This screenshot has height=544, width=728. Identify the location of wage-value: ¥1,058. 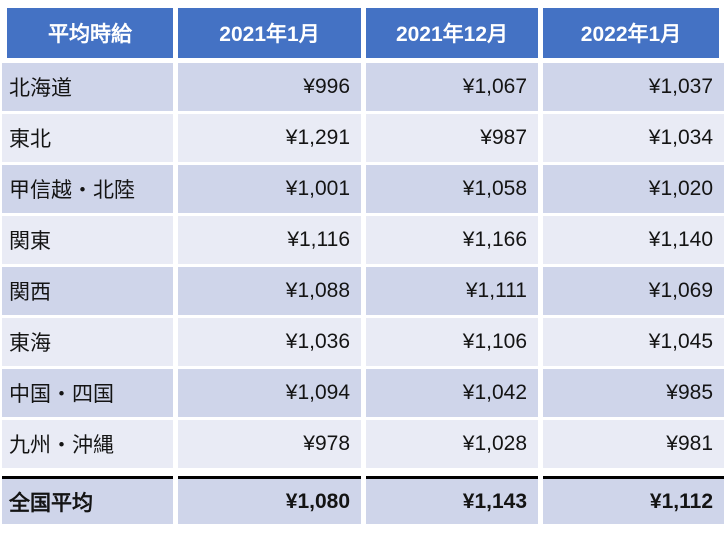
(452, 189).